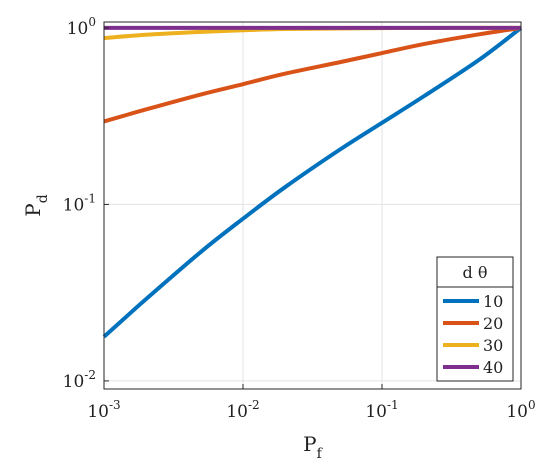 The height and width of the screenshot is (473, 550). I want to click on y-axis-label-sub: d, so click(43, 198).